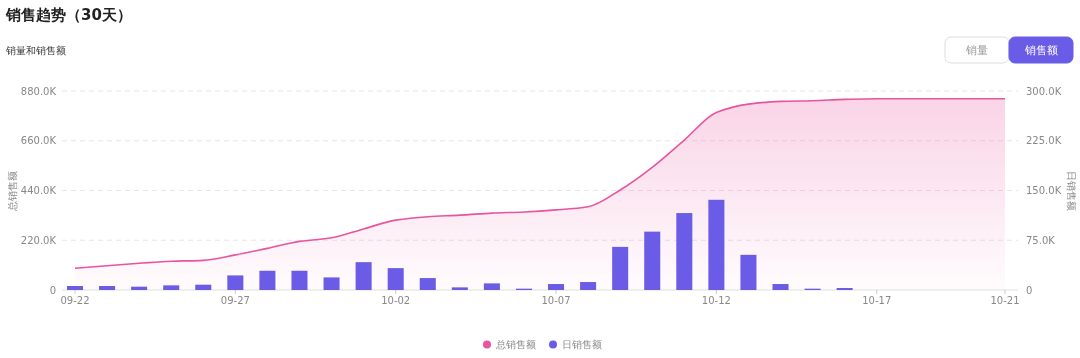  What do you see at coordinates (515, 344) in the screenshot?
I see `legend-label: 总销售额` at bounding box center [515, 344].